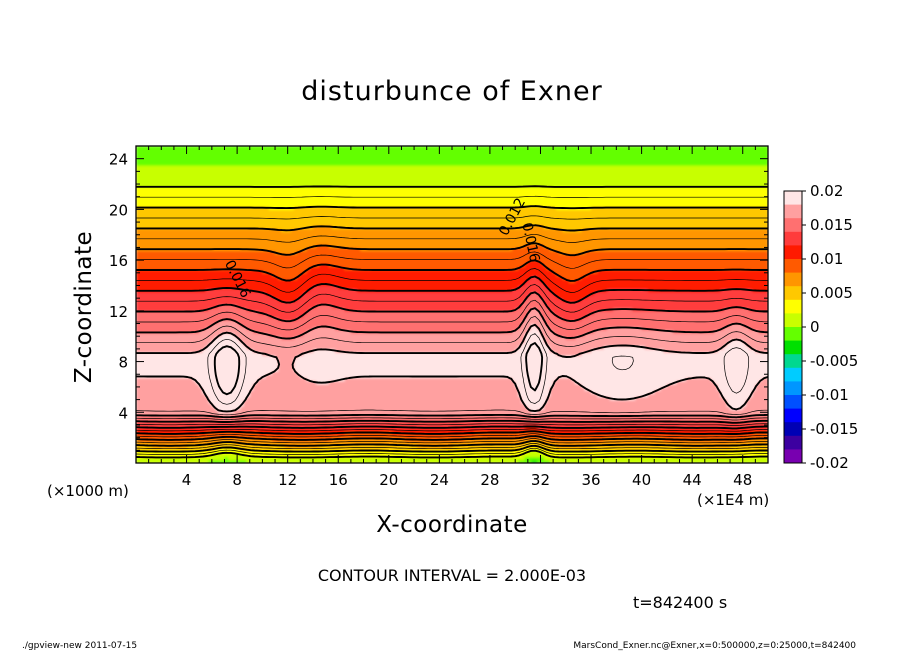 The height and width of the screenshot is (654, 904). What do you see at coordinates (88, 491) in the screenshot?
I see `x-unit-label: (×1000 m)` at bounding box center [88, 491].